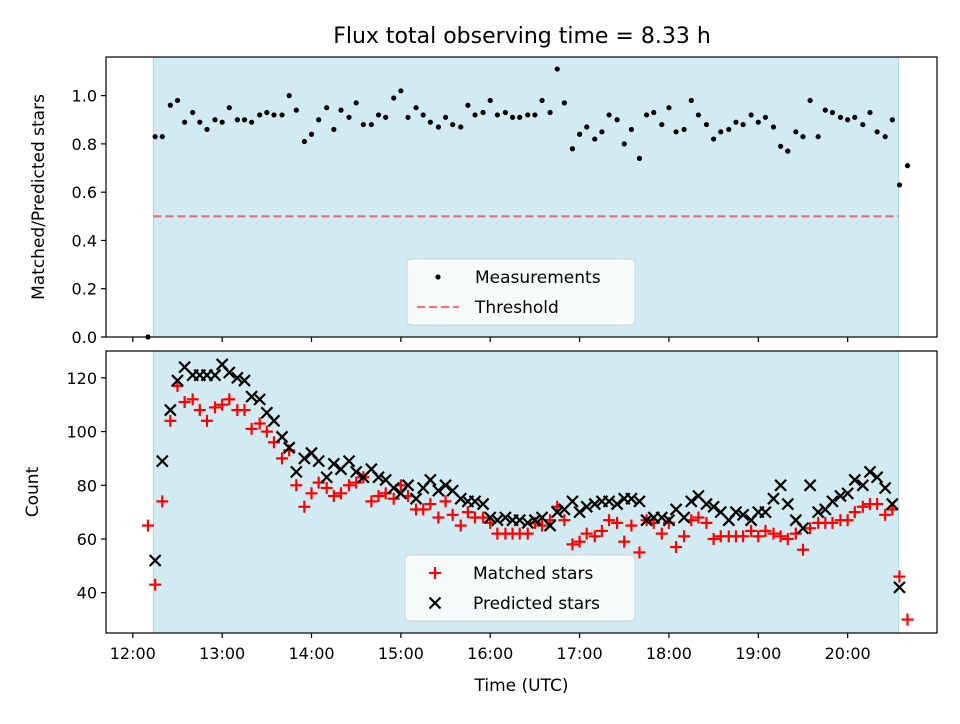  Describe the element at coordinates (848, 653) in the screenshot. I see `x-tick-label: 20:00` at that location.